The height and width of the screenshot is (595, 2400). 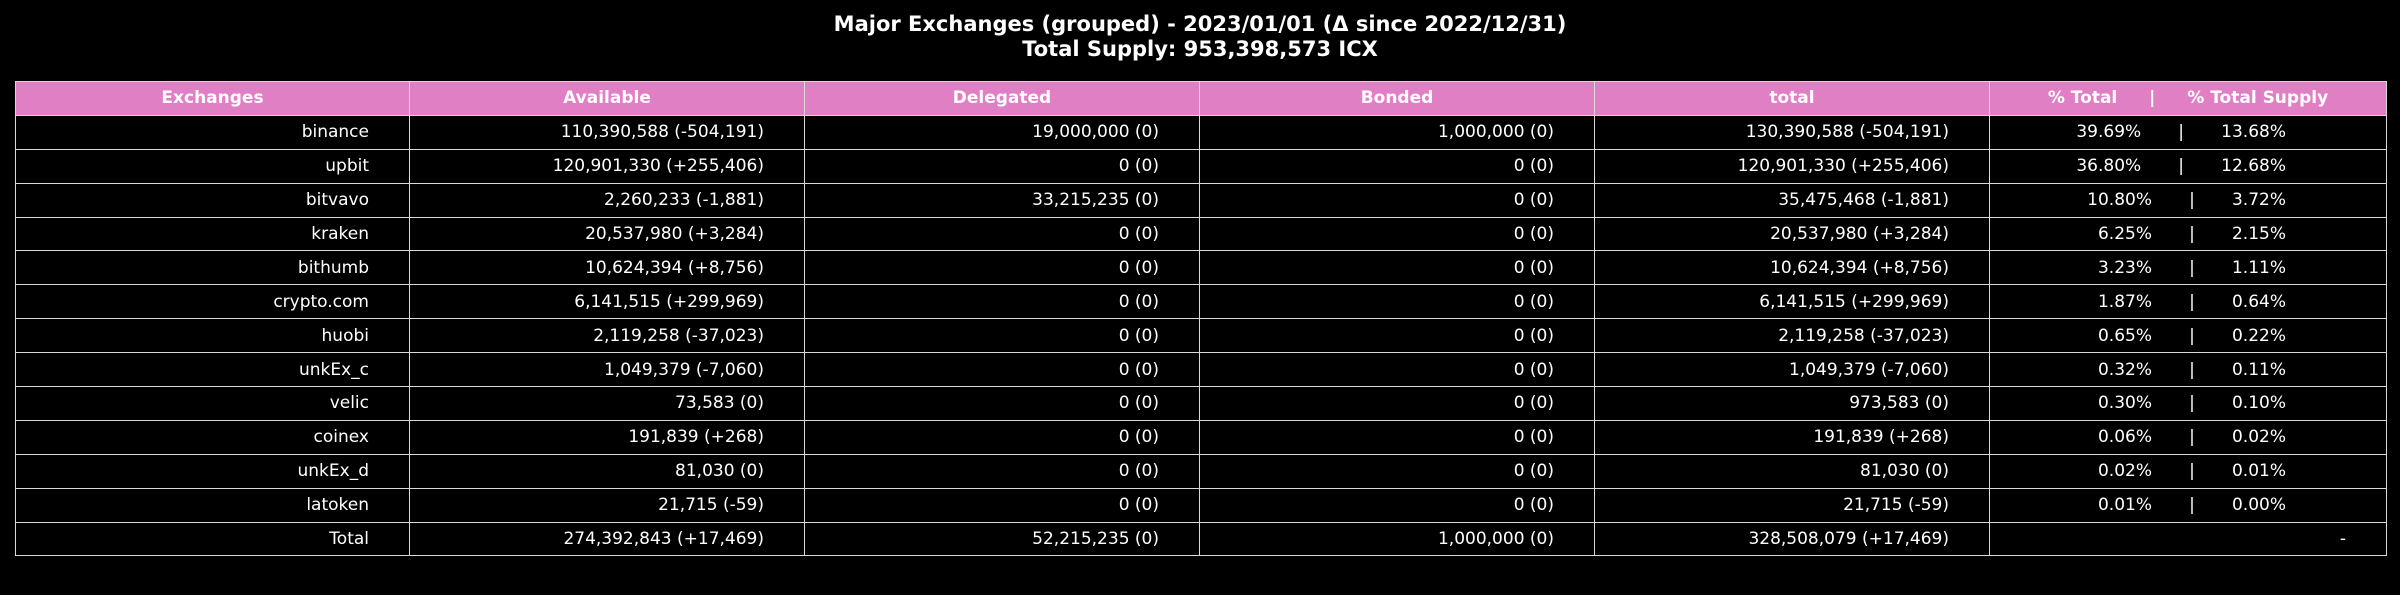 I want to click on delegated-cell: 52,215,235 (0), so click(x=1002, y=539).